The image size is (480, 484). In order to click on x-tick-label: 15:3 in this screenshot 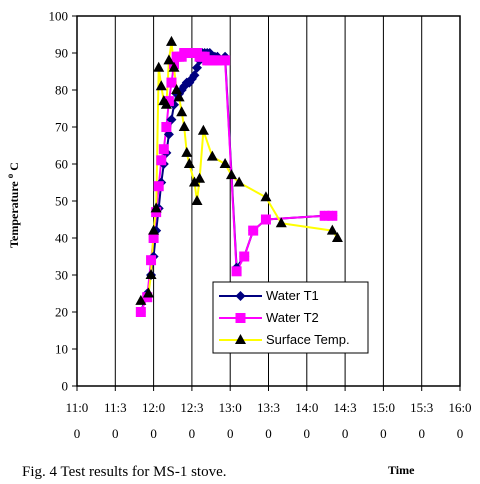, I will do `click(421, 407)`.